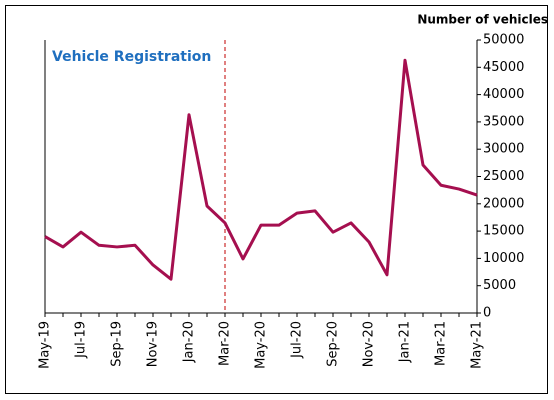 The image size is (554, 400). What do you see at coordinates (503, 203) in the screenshot?
I see `y-tick-label: 20000` at bounding box center [503, 203].